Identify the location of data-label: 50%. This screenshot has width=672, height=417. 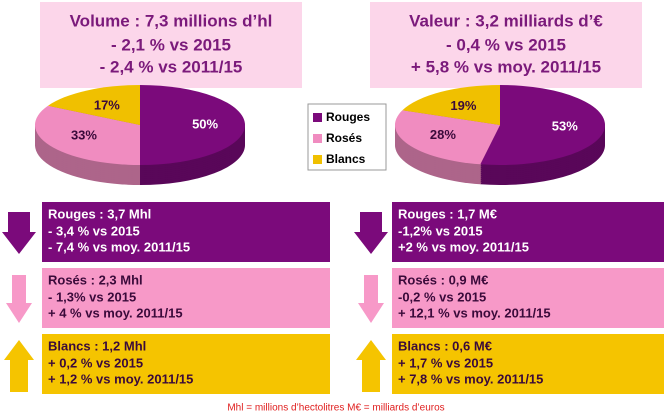
(205, 123).